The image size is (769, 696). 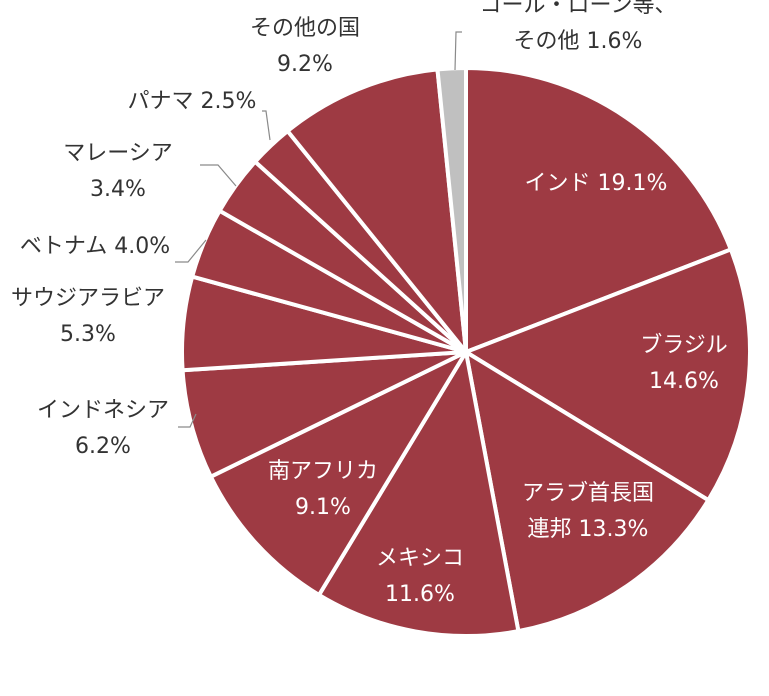 I want to click on slice-label: アラブ首長国, so click(x=588, y=493).